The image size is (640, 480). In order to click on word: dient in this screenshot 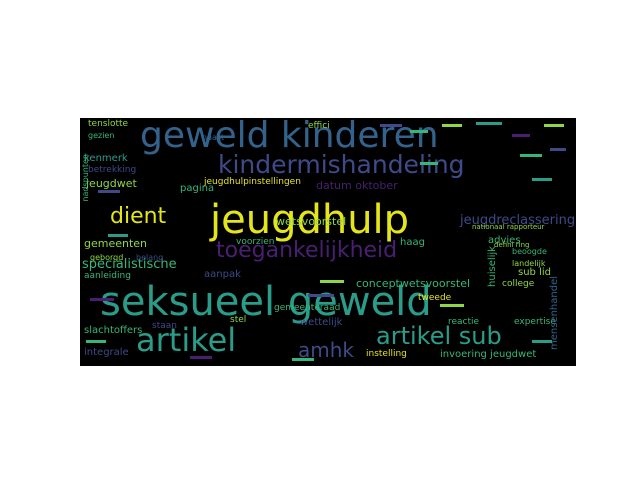, I will do `click(138, 216)`.